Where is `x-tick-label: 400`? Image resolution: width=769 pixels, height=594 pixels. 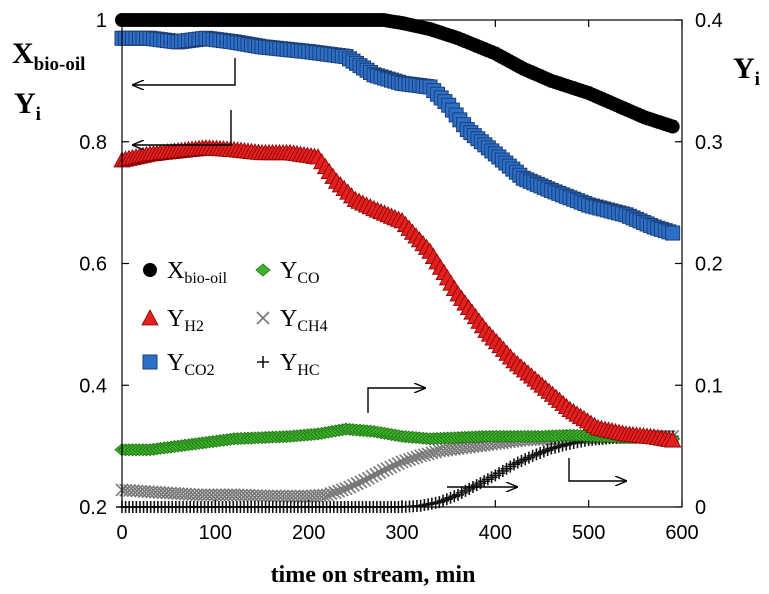
x-tick-label: 400 is located at coordinates (495, 533).